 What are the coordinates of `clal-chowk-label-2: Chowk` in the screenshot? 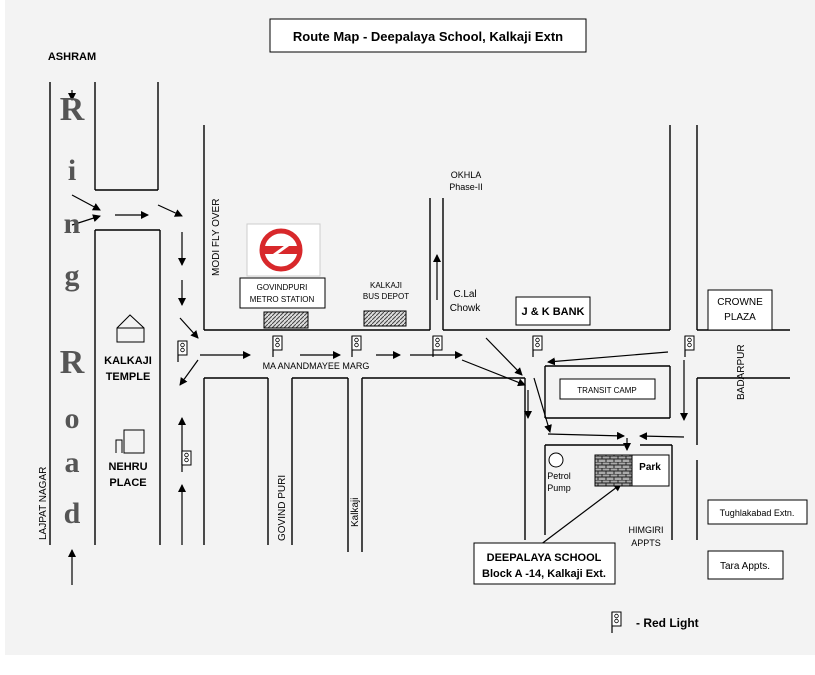 It's located at (466, 308).